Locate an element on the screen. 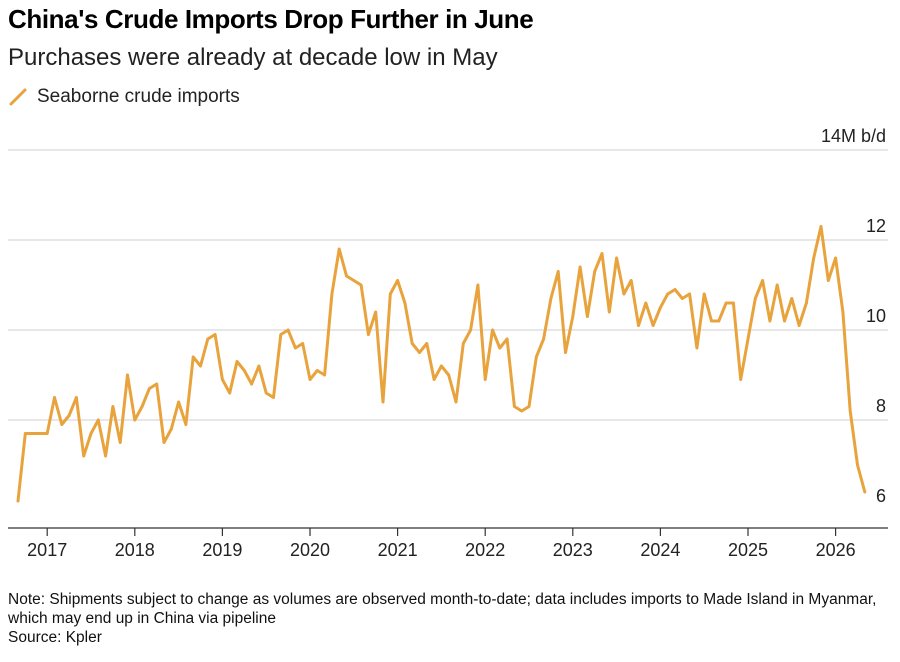  legend-label: Seaborne crude imports is located at coordinates (138, 96).